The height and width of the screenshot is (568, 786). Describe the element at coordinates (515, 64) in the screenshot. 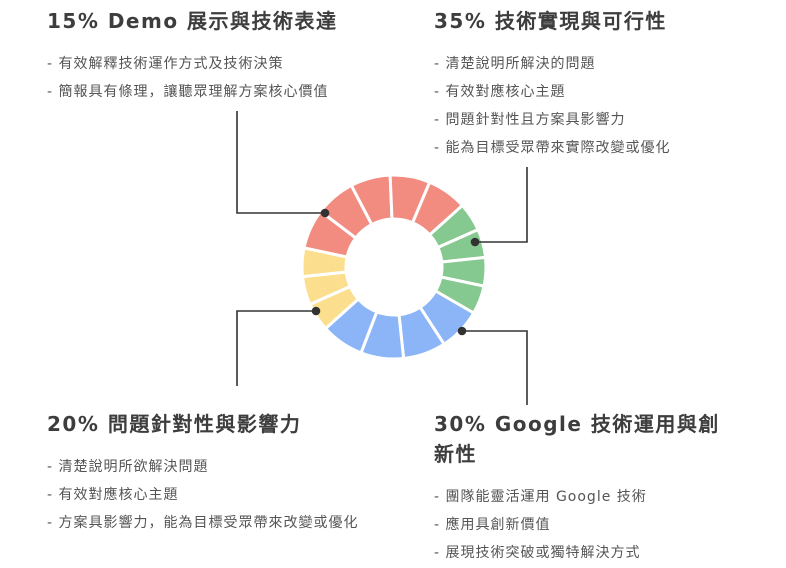

I see `bullet-item: - 清楚說明所解決的問題` at that location.